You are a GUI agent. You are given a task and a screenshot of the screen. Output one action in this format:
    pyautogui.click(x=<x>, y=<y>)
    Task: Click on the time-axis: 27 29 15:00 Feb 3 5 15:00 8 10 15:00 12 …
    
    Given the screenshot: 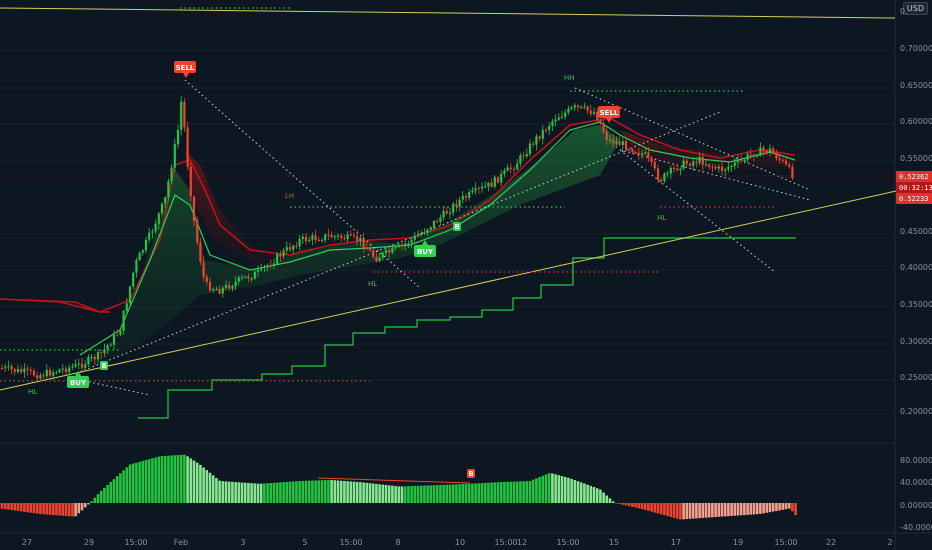 What is the action you would take?
    pyautogui.click(x=457, y=542)
    